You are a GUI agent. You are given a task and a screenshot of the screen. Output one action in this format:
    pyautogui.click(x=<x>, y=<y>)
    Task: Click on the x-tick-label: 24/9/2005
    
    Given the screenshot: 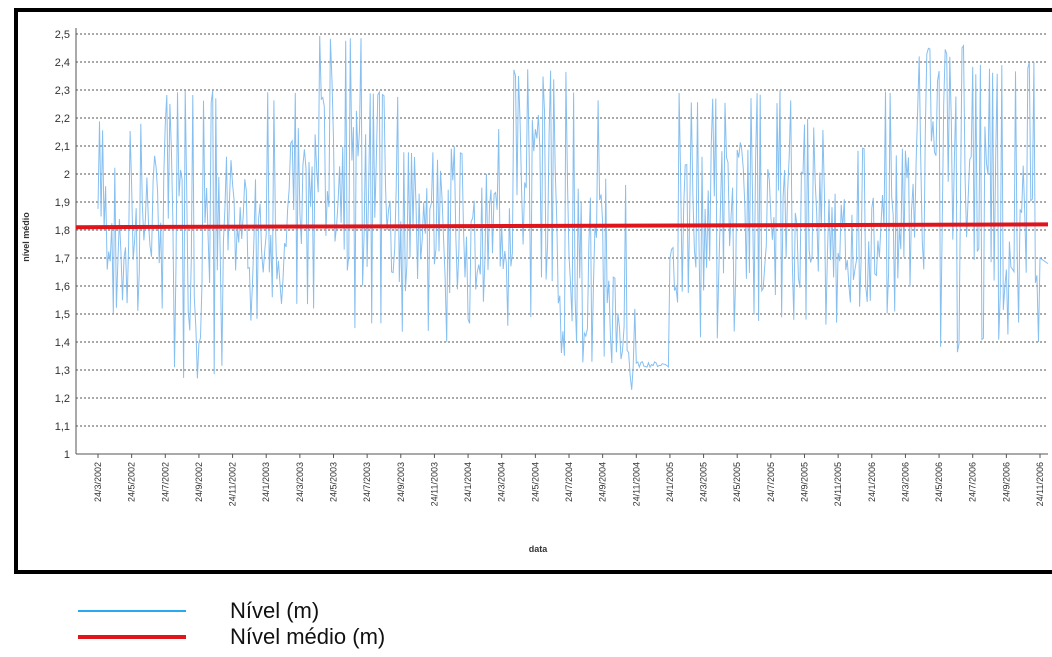 What is the action you would take?
    pyautogui.click(x=805, y=482)
    